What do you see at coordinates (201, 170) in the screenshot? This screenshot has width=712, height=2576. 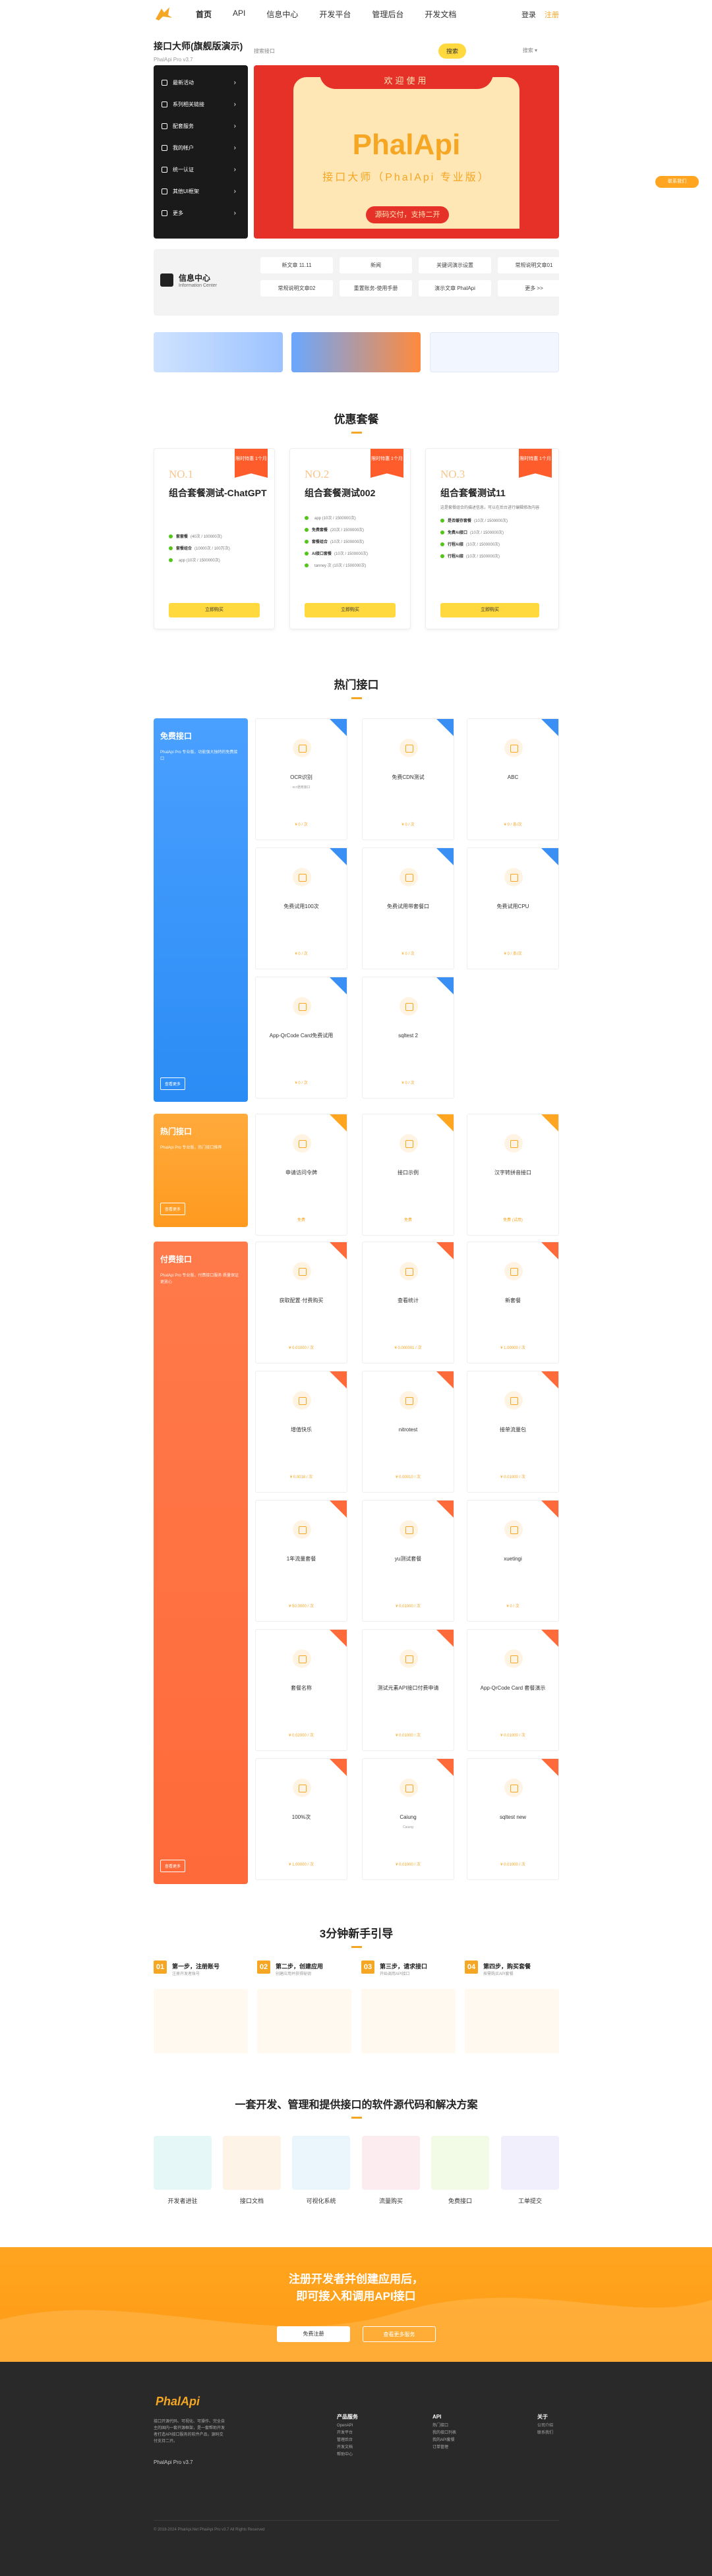 I see `left-menu-item: 统一认证 ›` at bounding box center [201, 170].